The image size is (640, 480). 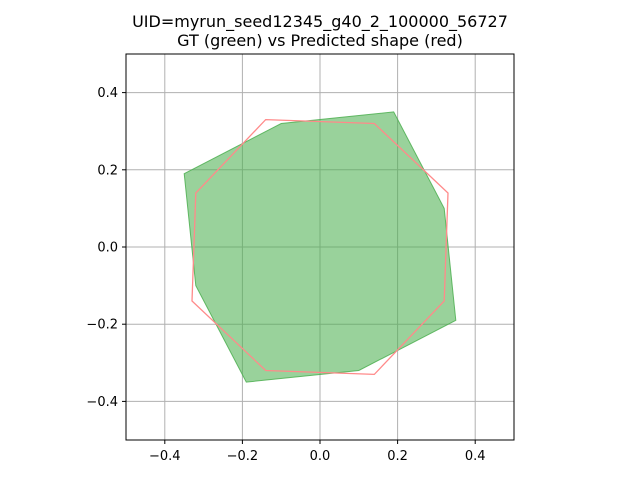 I want to click on x-tick-label-0: −0.4, so click(x=165, y=456).